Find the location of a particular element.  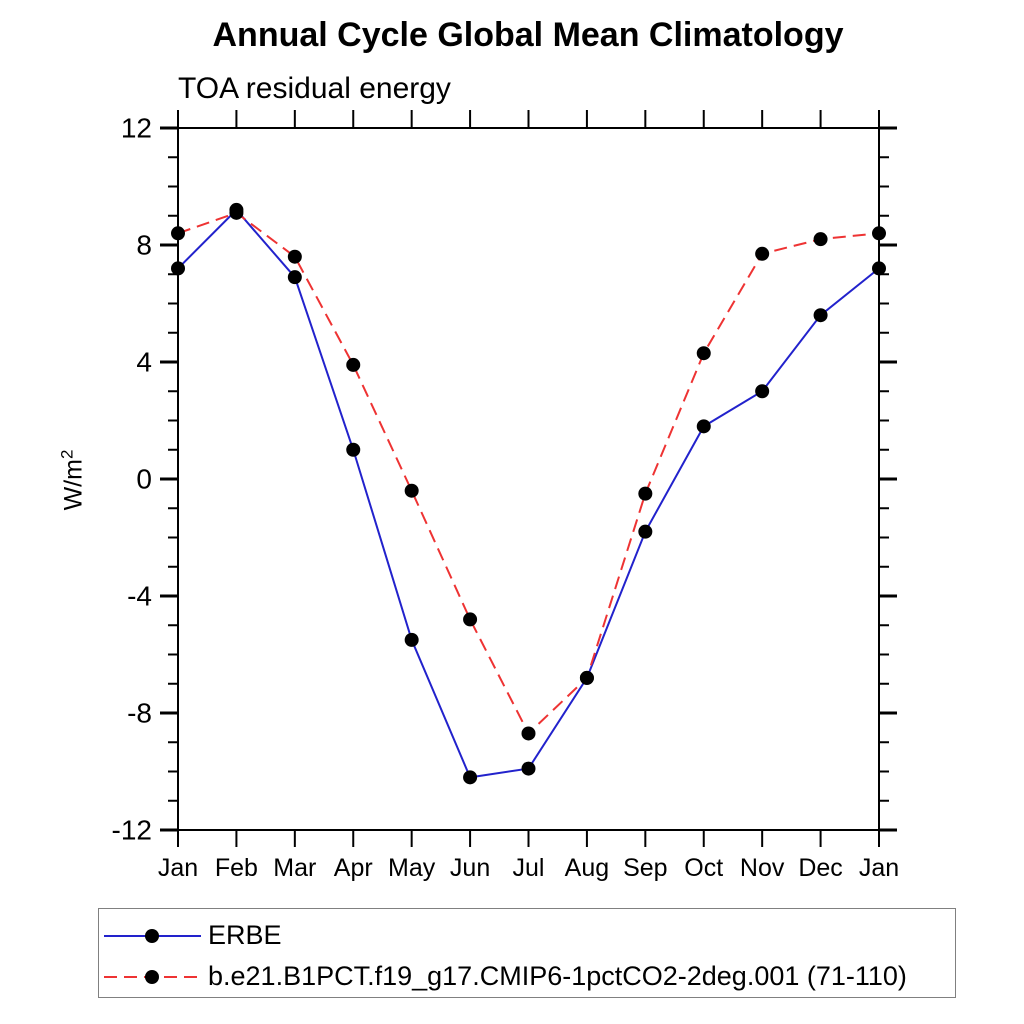

x-tick-label: Mar is located at coordinates (294, 868).